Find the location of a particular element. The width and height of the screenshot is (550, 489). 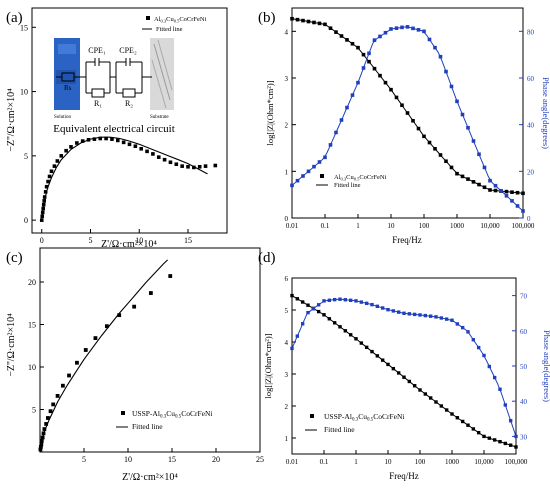

panel-c-data is located at coordinates (105, 356).